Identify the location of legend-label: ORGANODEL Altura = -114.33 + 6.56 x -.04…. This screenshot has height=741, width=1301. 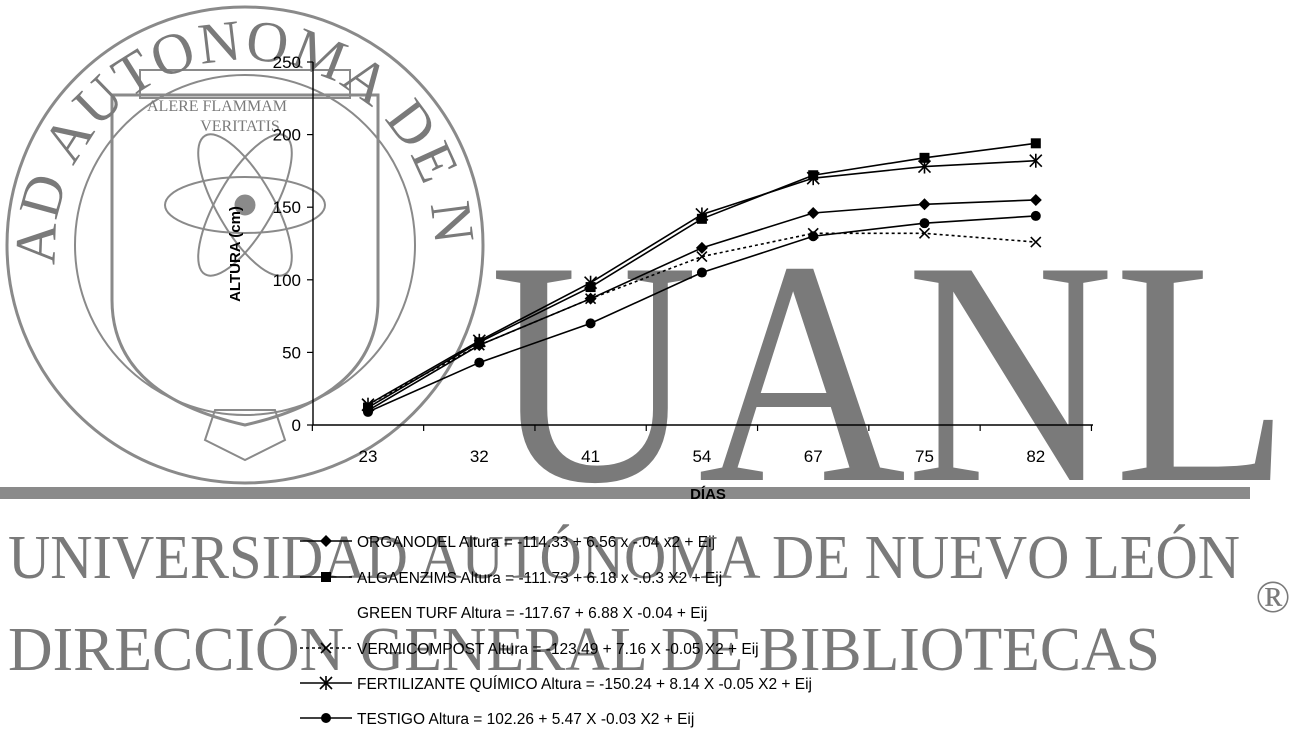
(536, 542).